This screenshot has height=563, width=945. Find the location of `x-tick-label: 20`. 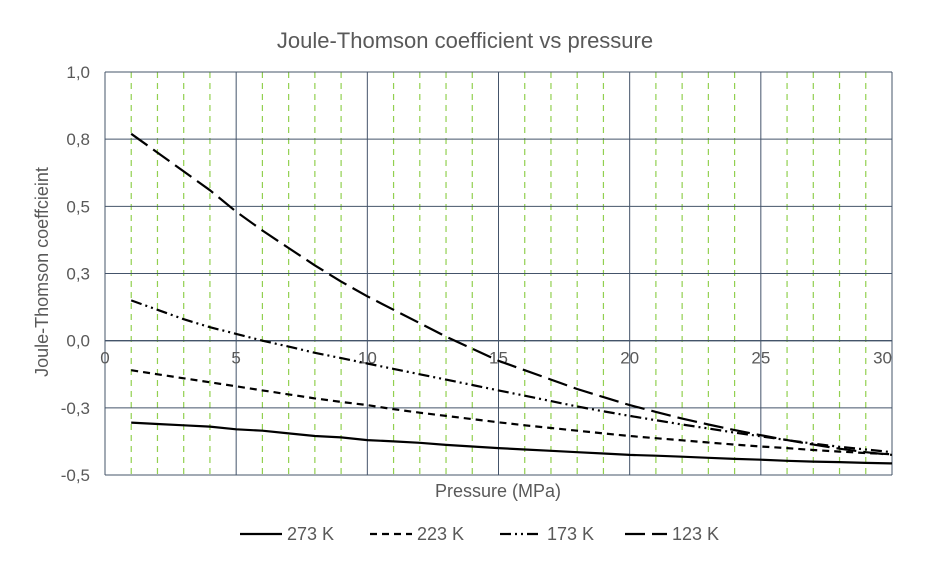

x-tick-label: 20 is located at coordinates (629, 358).